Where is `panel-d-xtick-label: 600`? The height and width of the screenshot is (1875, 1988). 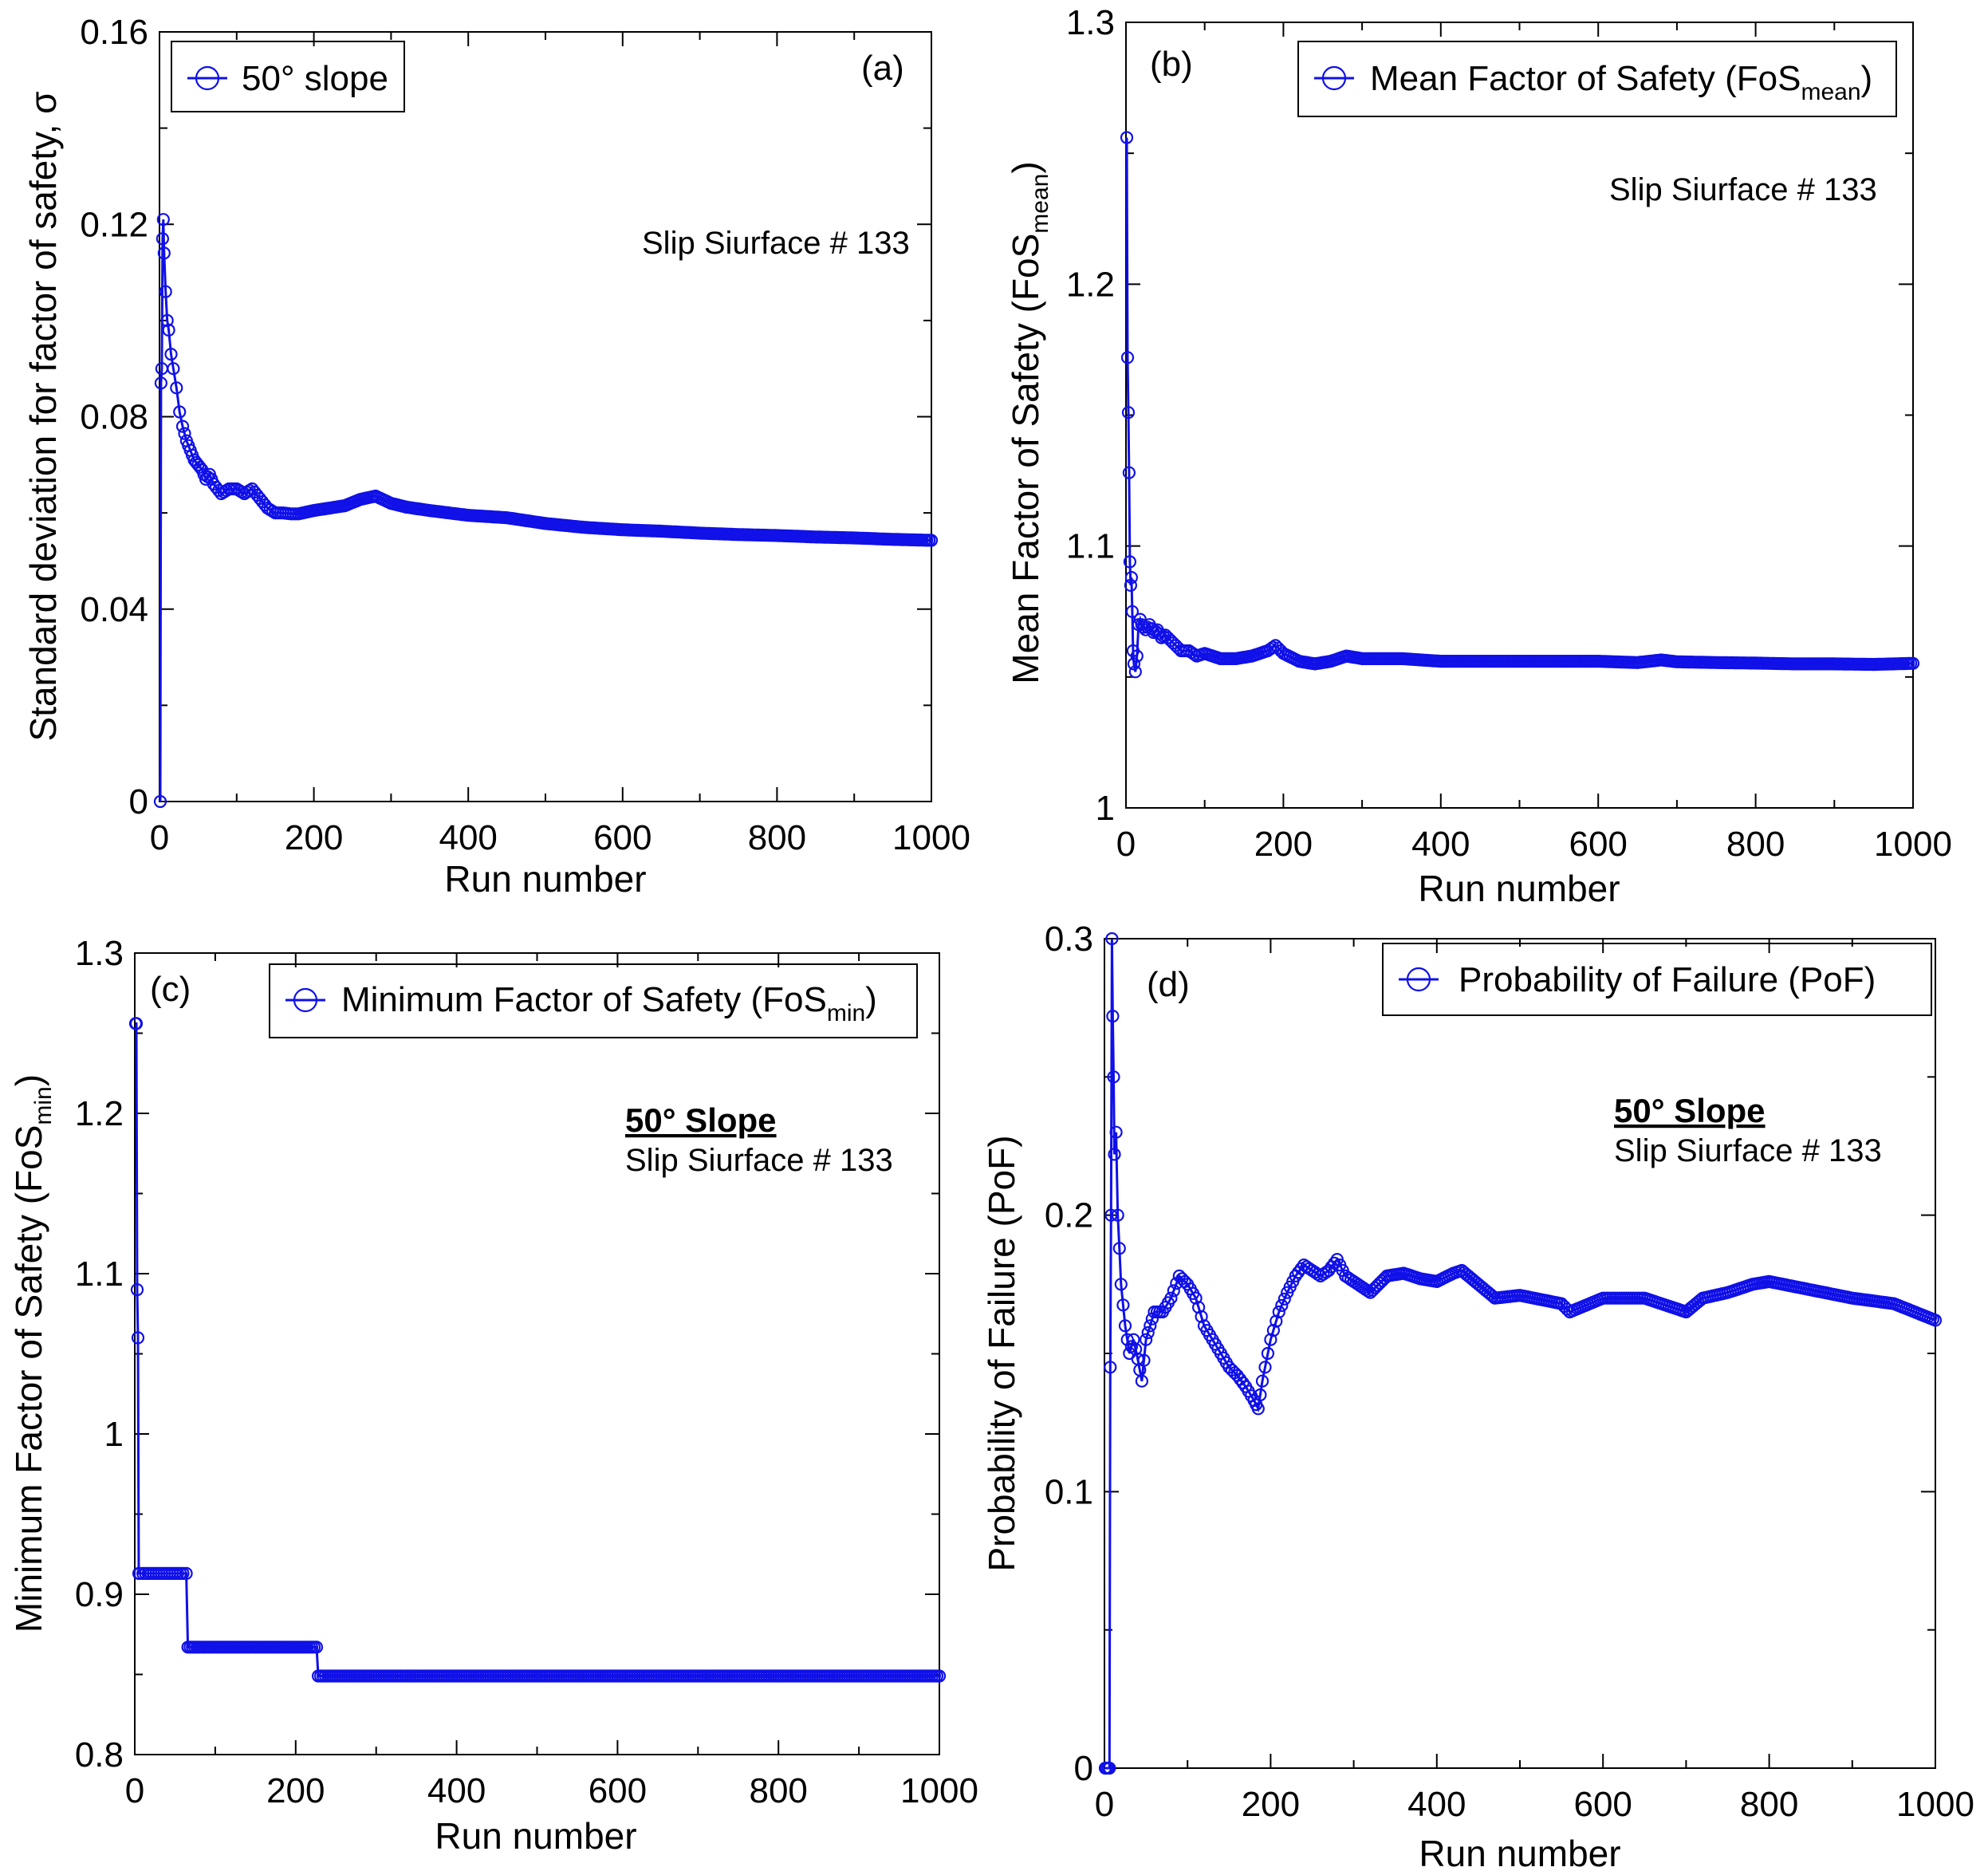
panel-d-xtick-label: 600 is located at coordinates (1603, 1805).